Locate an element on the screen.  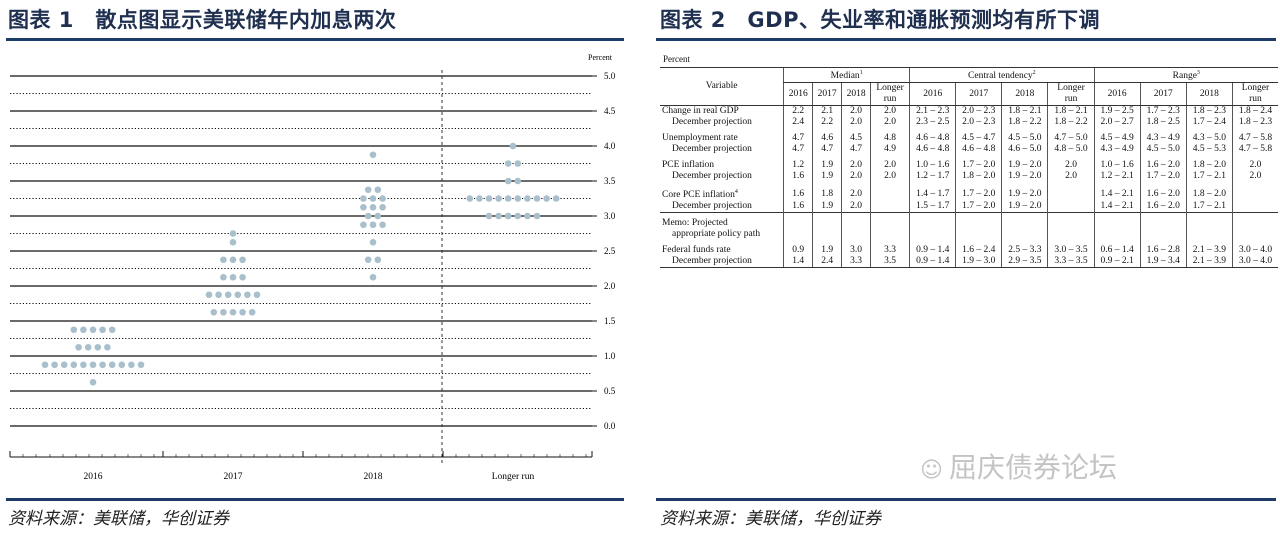
table-cell: 3.3 is located at coordinates (890, 248).